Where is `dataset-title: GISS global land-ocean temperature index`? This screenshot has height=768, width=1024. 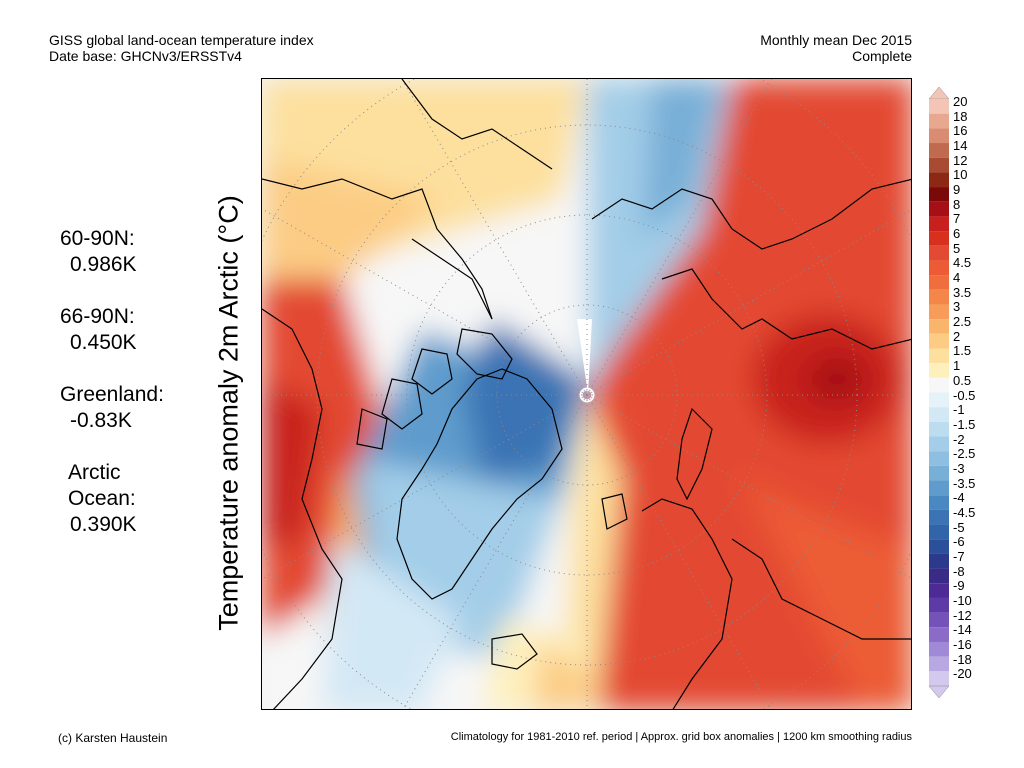
dataset-title: GISS global land-ocean temperature index is located at coordinates (181, 40).